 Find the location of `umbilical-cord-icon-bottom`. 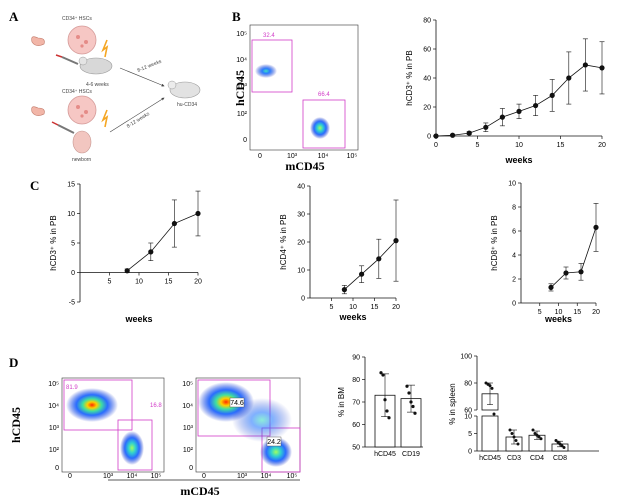

umbilical-cord-icon-bottom is located at coordinates (38, 111).